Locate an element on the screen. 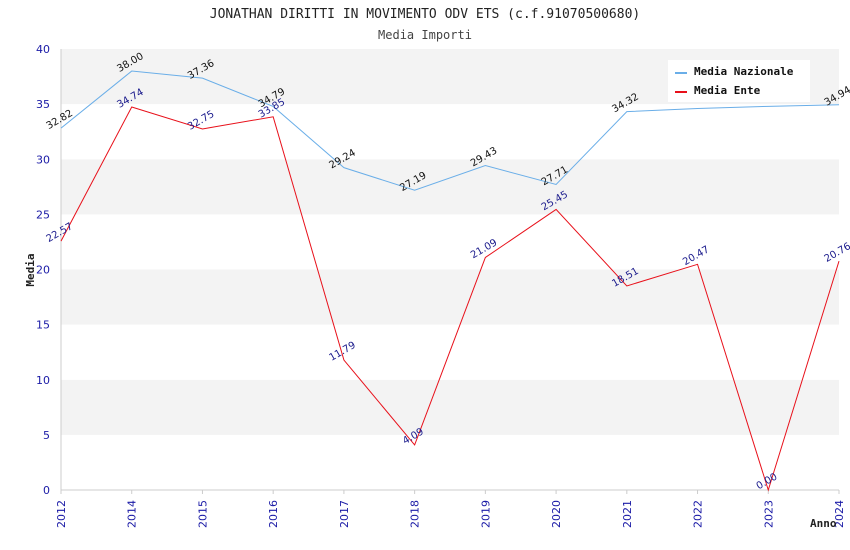 The image size is (850, 550). y-tick-label: 5 is located at coordinates (46, 435).